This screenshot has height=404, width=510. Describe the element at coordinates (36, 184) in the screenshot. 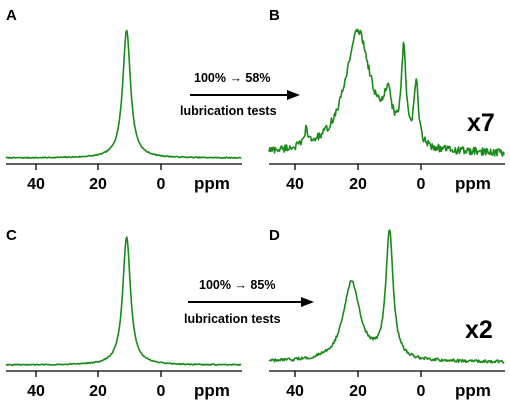

I see `tick-label-a-40: 40` at that location.